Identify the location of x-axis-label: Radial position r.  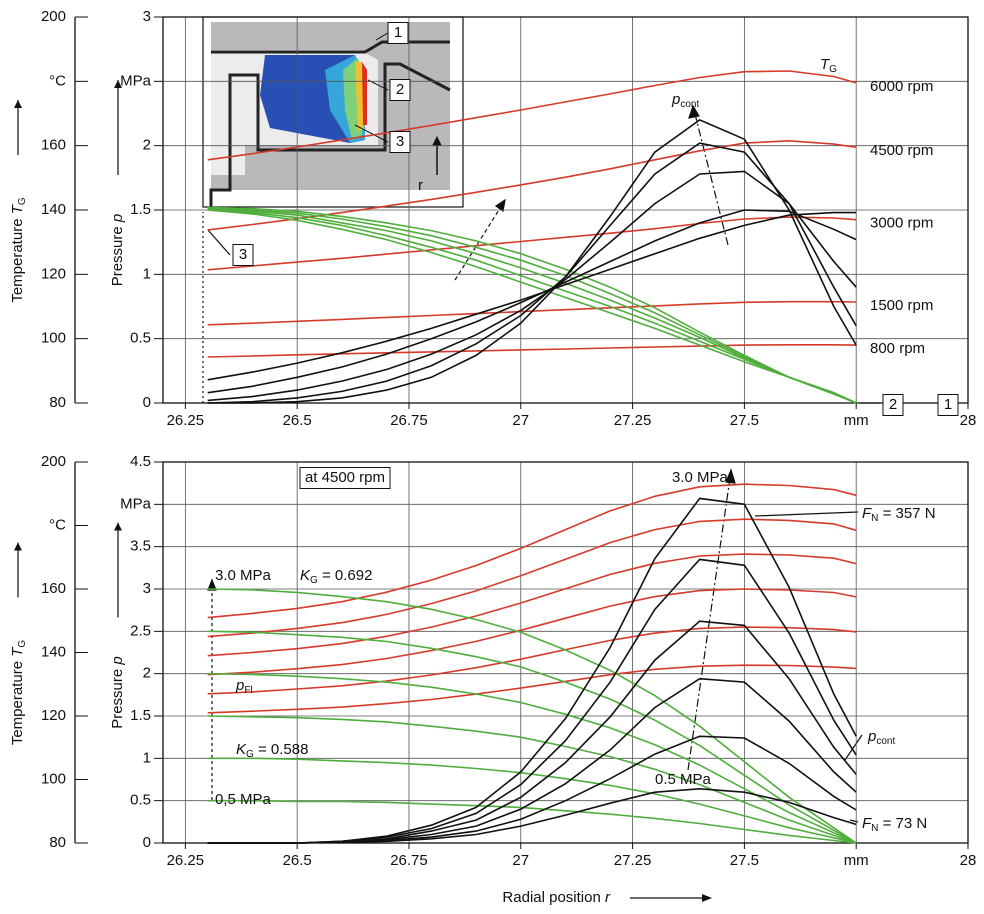
(556, 897).